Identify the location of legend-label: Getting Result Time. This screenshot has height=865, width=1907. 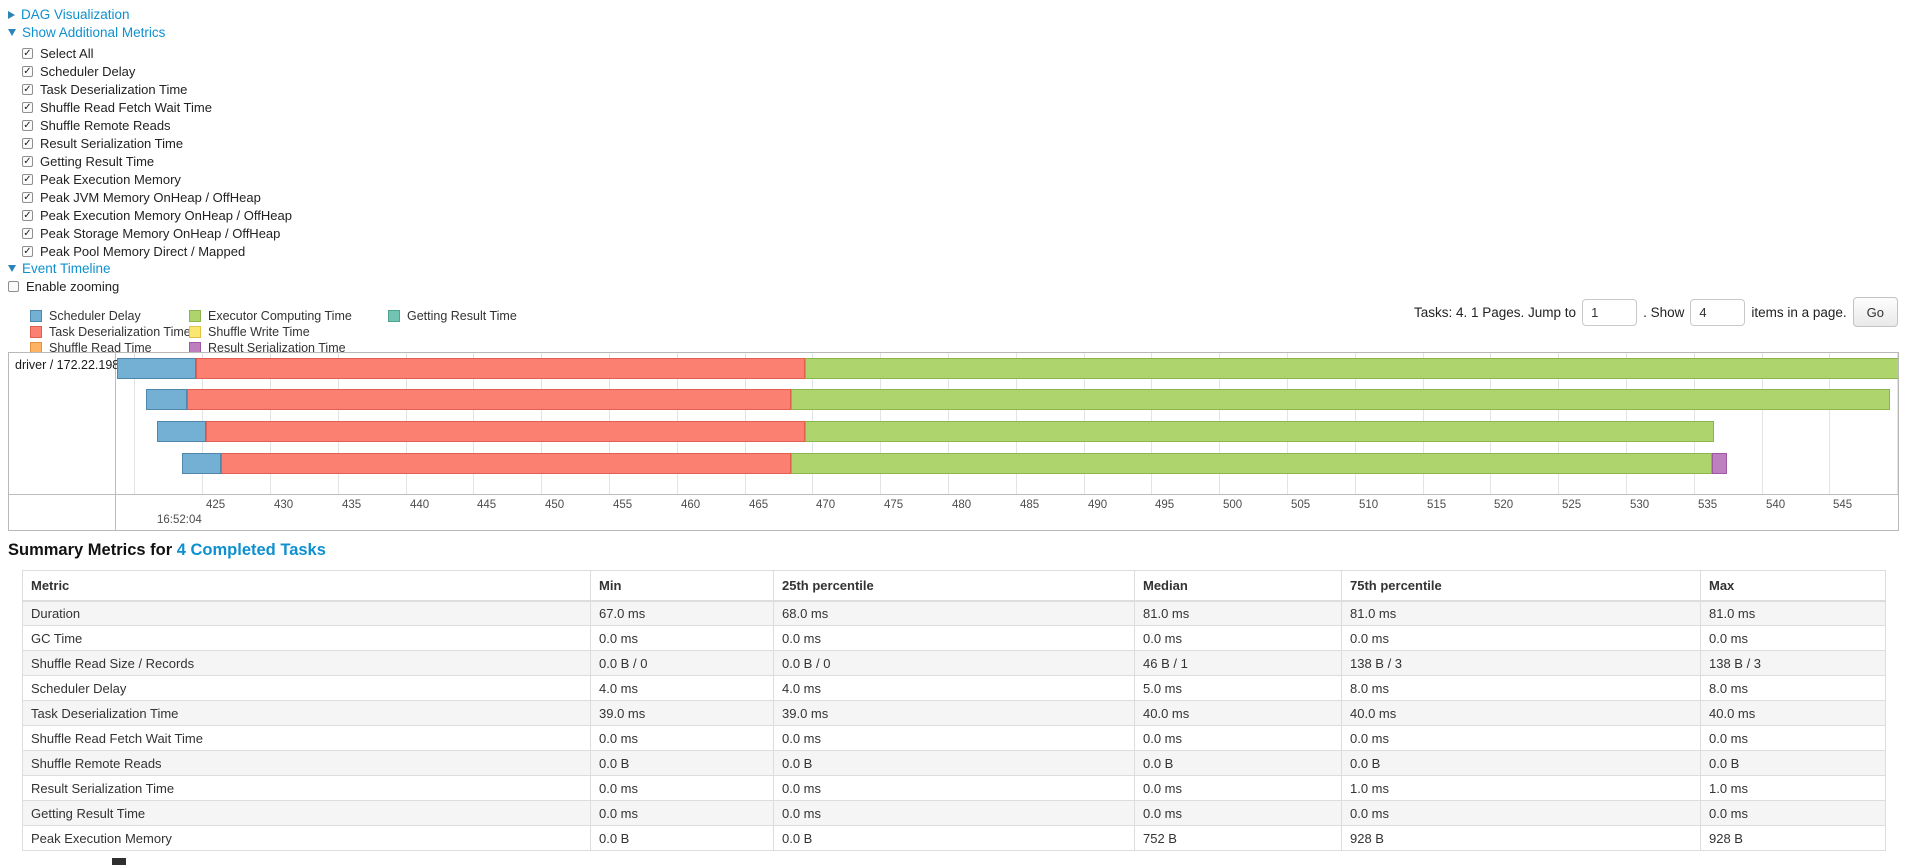
(462, 316).